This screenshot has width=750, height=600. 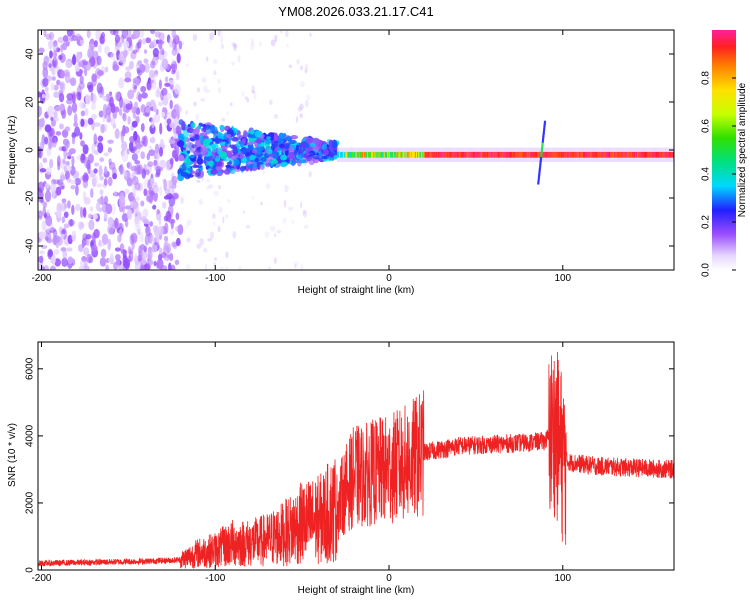 I want to click on spectrogram-y-axis-label: Frequency (Hz), so click(x=12, y=150).